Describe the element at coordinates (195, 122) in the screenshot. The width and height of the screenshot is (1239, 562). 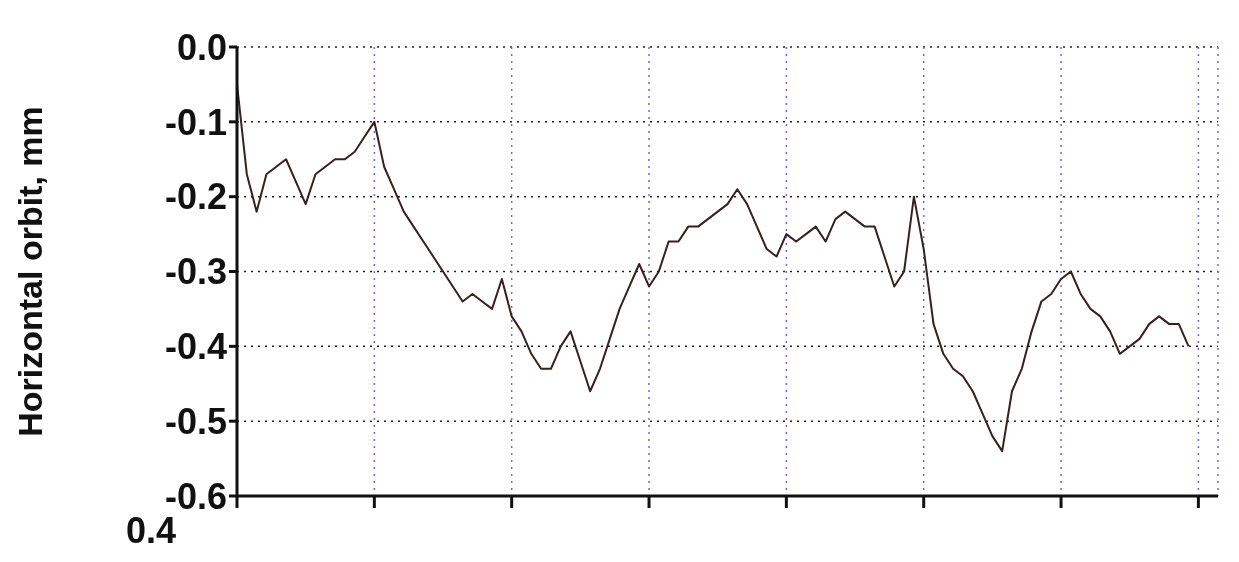
I see `y-tick-label: -0.1` at that location.